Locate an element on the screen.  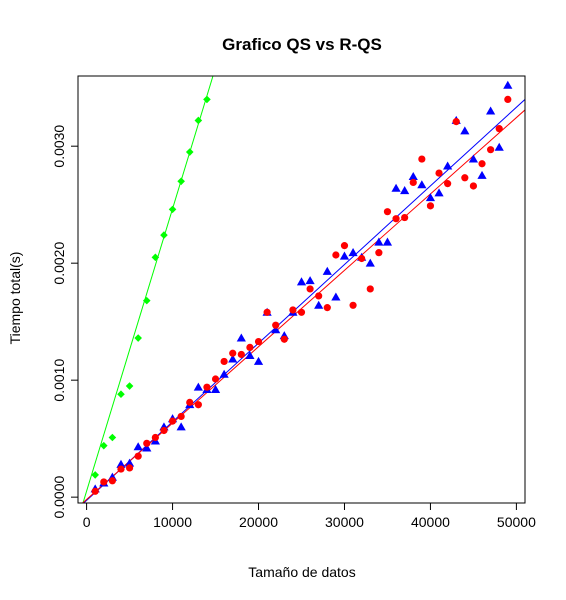
x-tick-label: 50000 is located at coordinates (516, 522).